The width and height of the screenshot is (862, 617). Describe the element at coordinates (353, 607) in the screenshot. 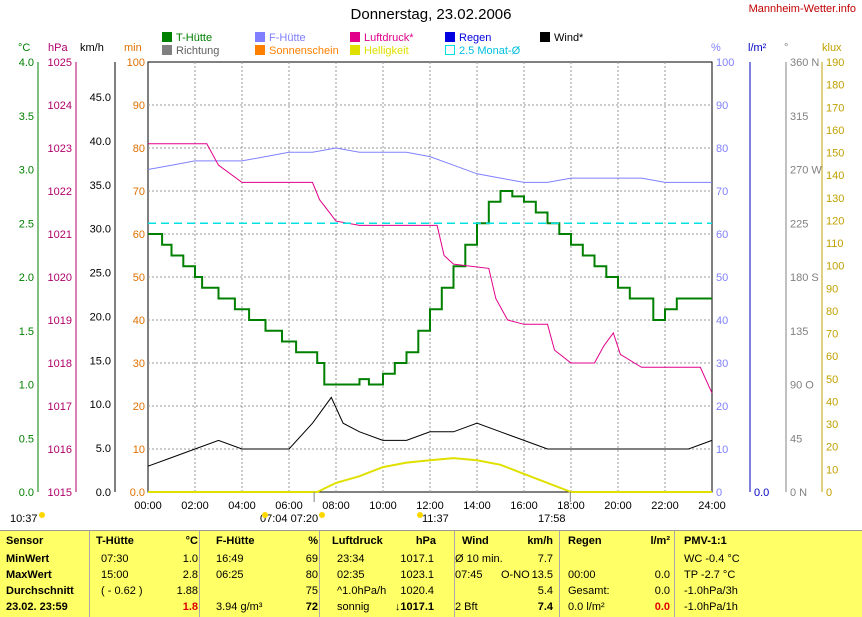

I see `table-cell: sonnig` at that location.